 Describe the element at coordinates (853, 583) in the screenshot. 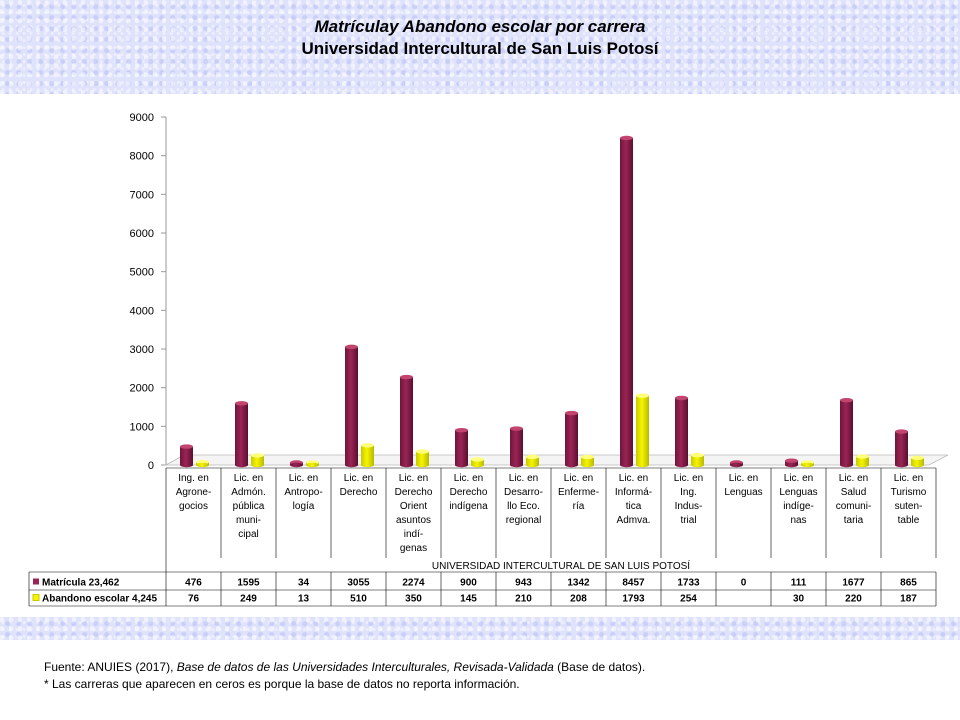

I see `data-label-matricula: 1677` at that location.